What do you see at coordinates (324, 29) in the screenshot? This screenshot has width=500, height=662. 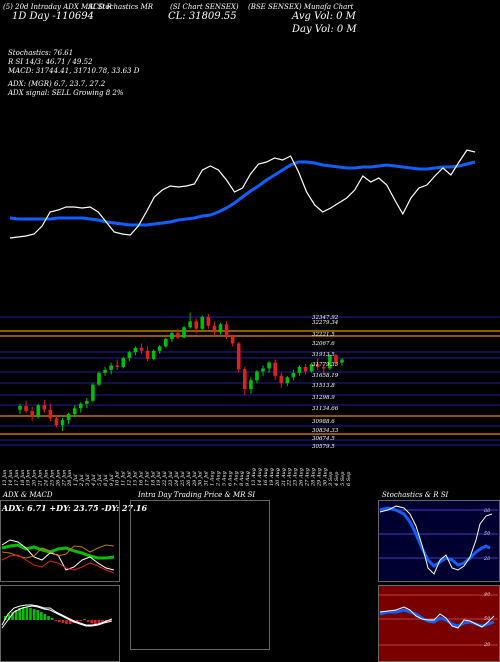 I see `day-volume: Day Vol: 0 M` at bounding box center [324, 29].